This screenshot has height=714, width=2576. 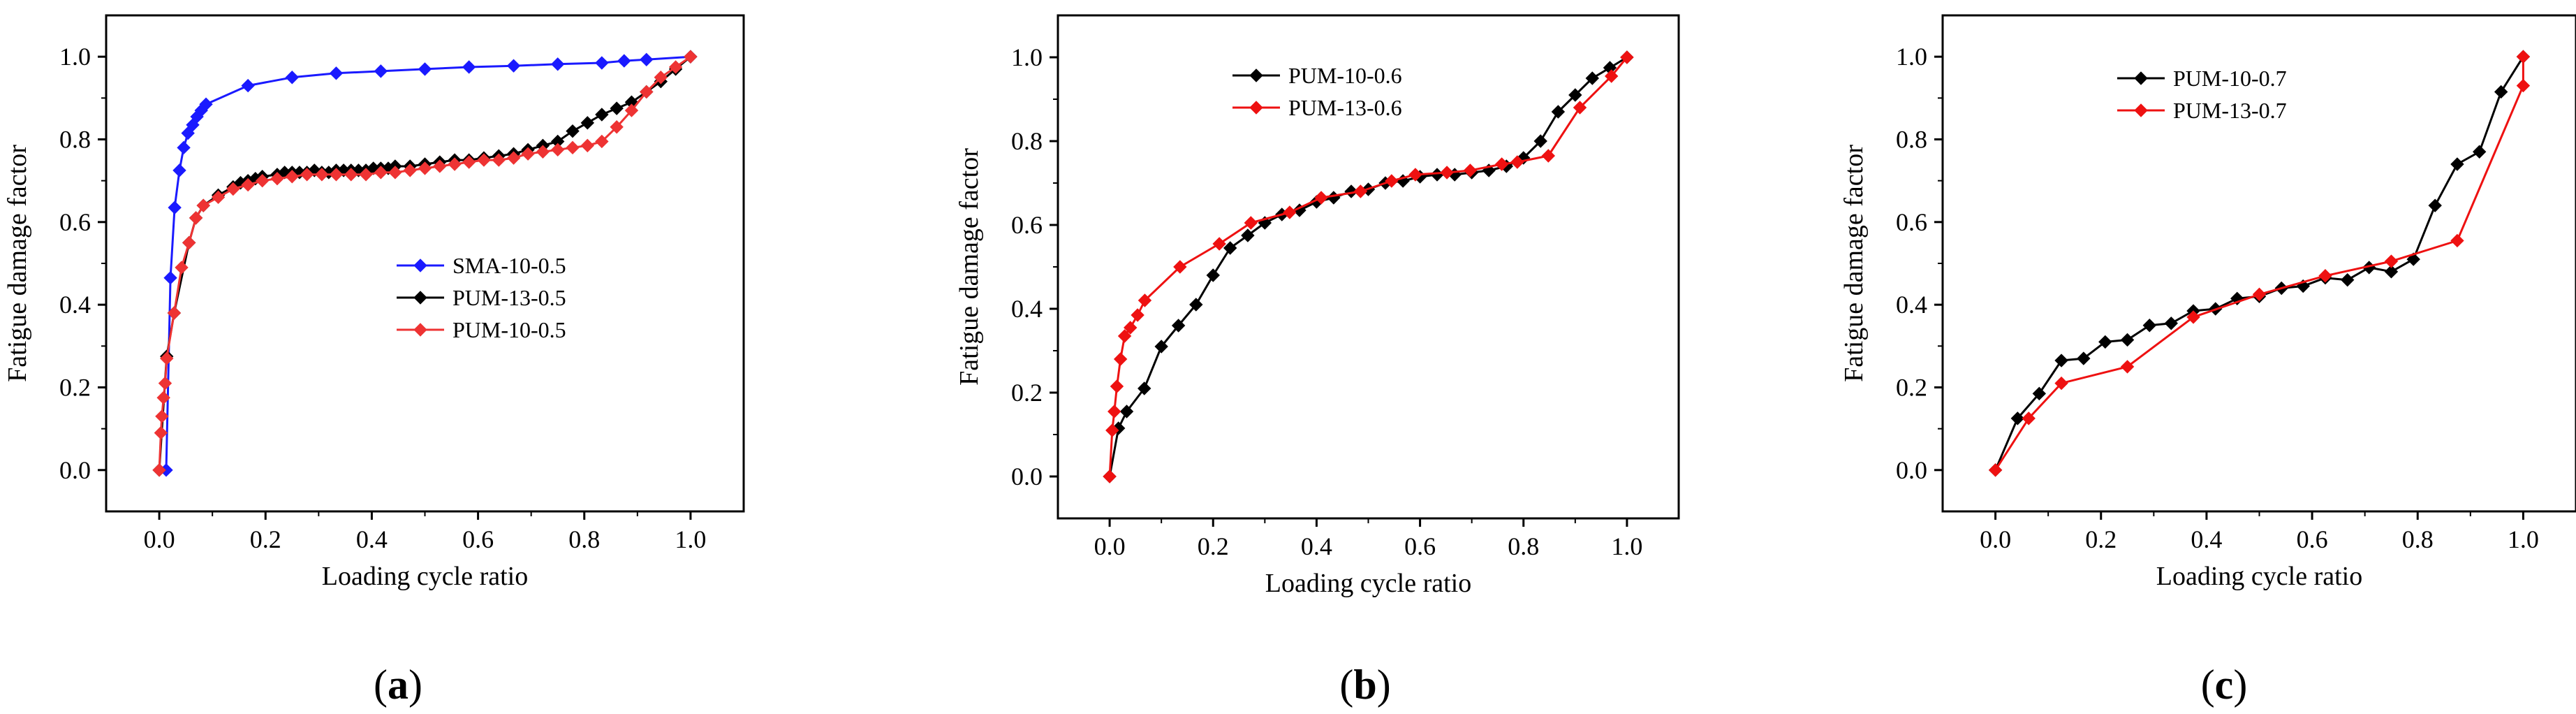 I want to click on y-tick-label: 0.6, so click(x=75, y=222).